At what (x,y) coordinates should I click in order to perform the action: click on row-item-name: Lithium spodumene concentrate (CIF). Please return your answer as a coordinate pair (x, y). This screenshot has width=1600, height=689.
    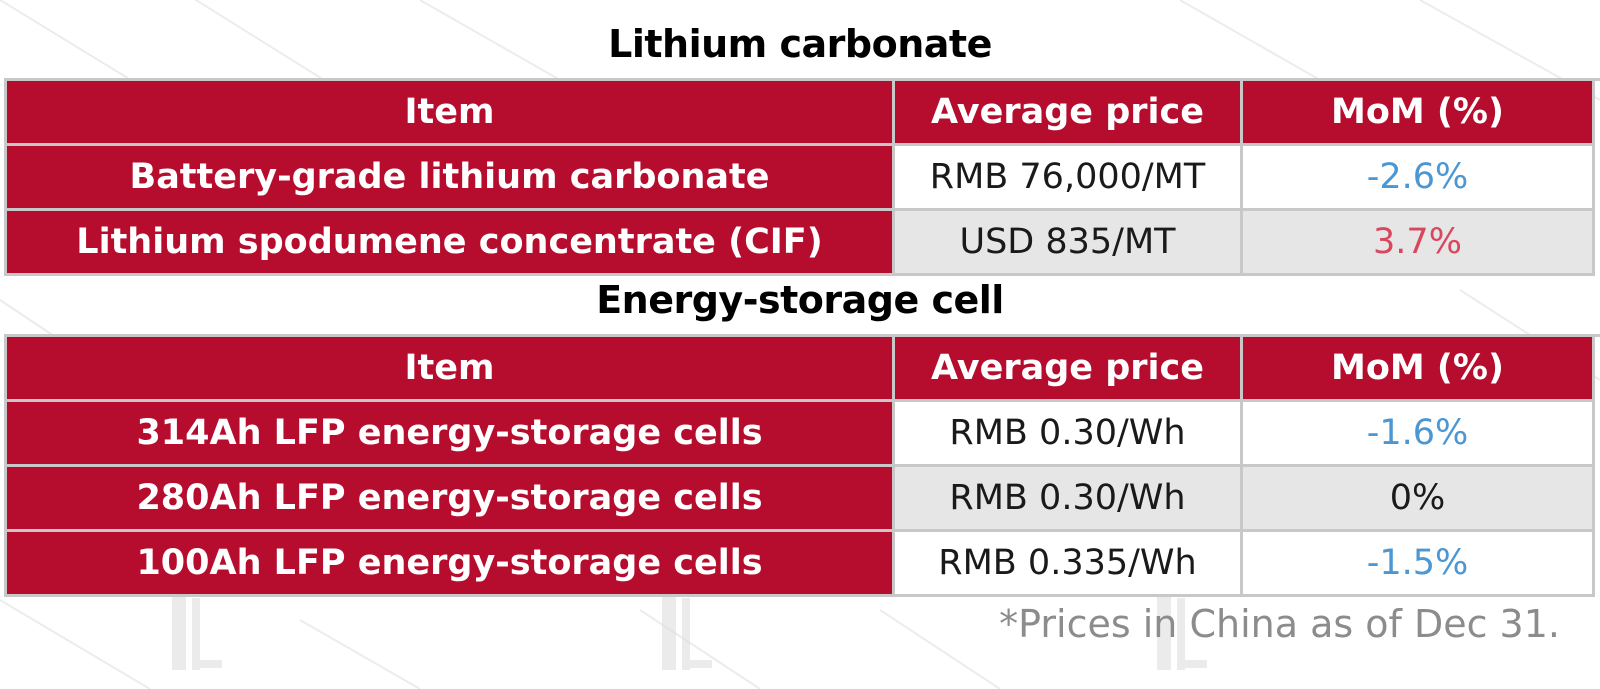
    Looking at the image, I should click on (451, 243).